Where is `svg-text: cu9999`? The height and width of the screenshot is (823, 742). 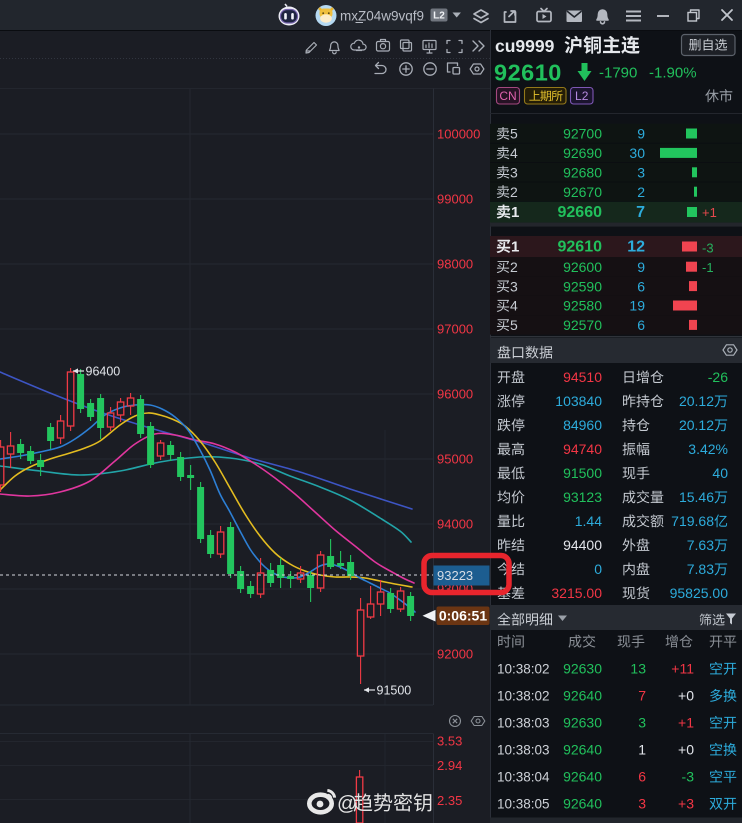 svg-text: cu9999 is located at coordinates (525, 46).